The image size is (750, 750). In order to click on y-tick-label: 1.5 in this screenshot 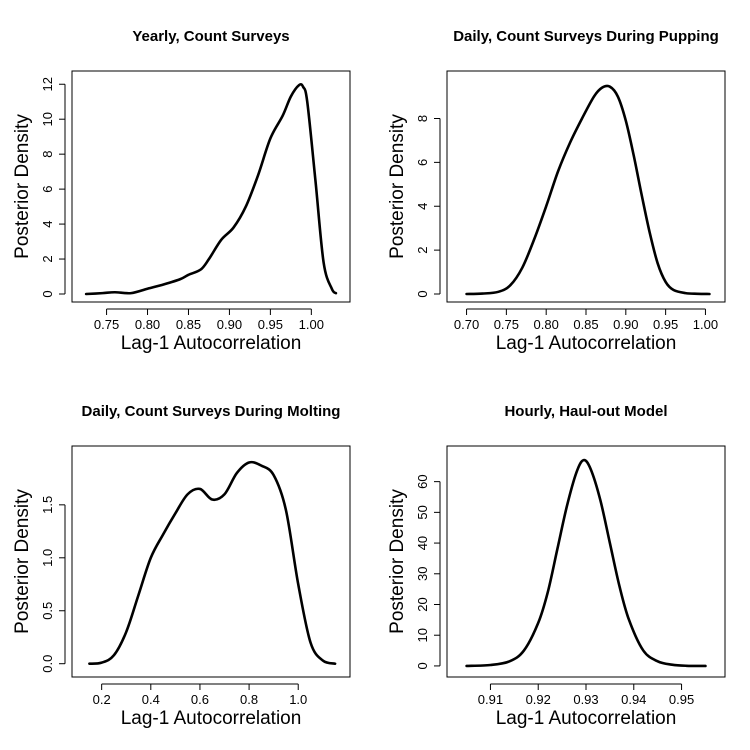, I will do `click(47, 505)`.